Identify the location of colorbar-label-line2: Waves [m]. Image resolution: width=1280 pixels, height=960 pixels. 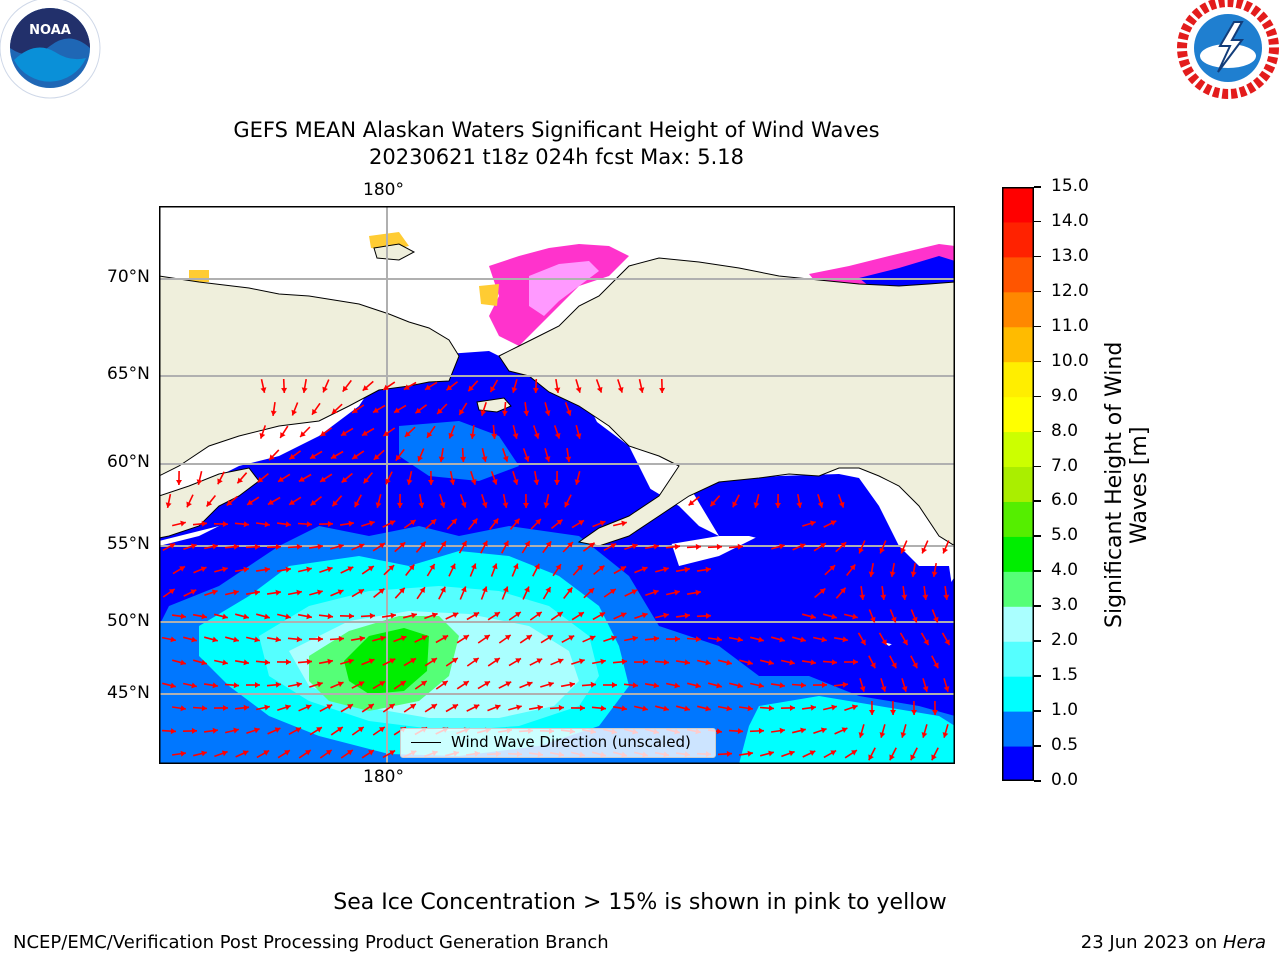
(1139, 485).